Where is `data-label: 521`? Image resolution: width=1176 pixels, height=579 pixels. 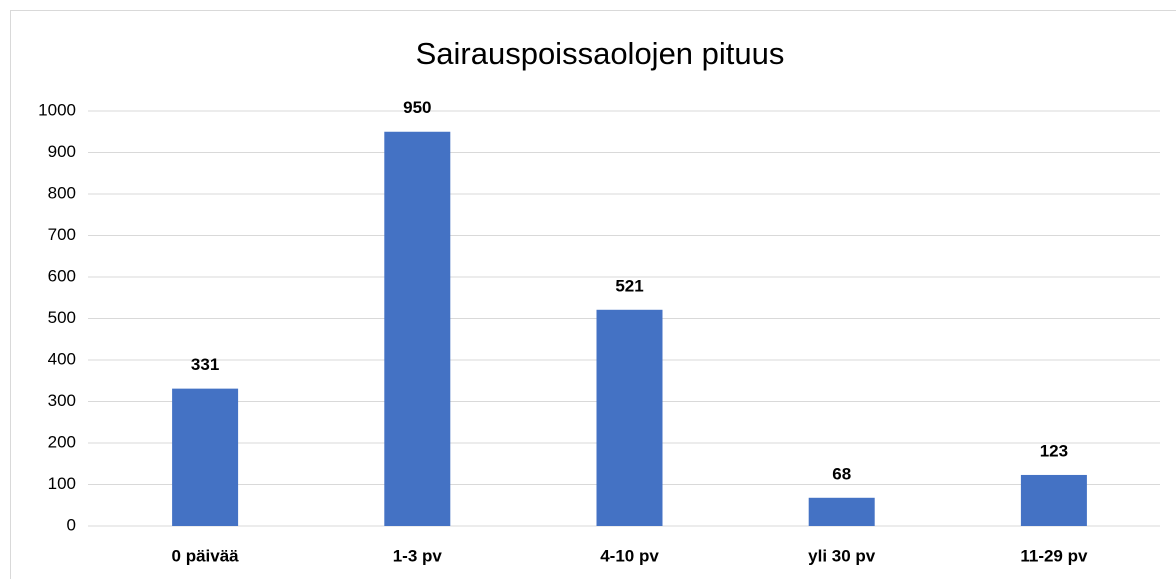 data-label: 521 is located at coordinates (629, 285).